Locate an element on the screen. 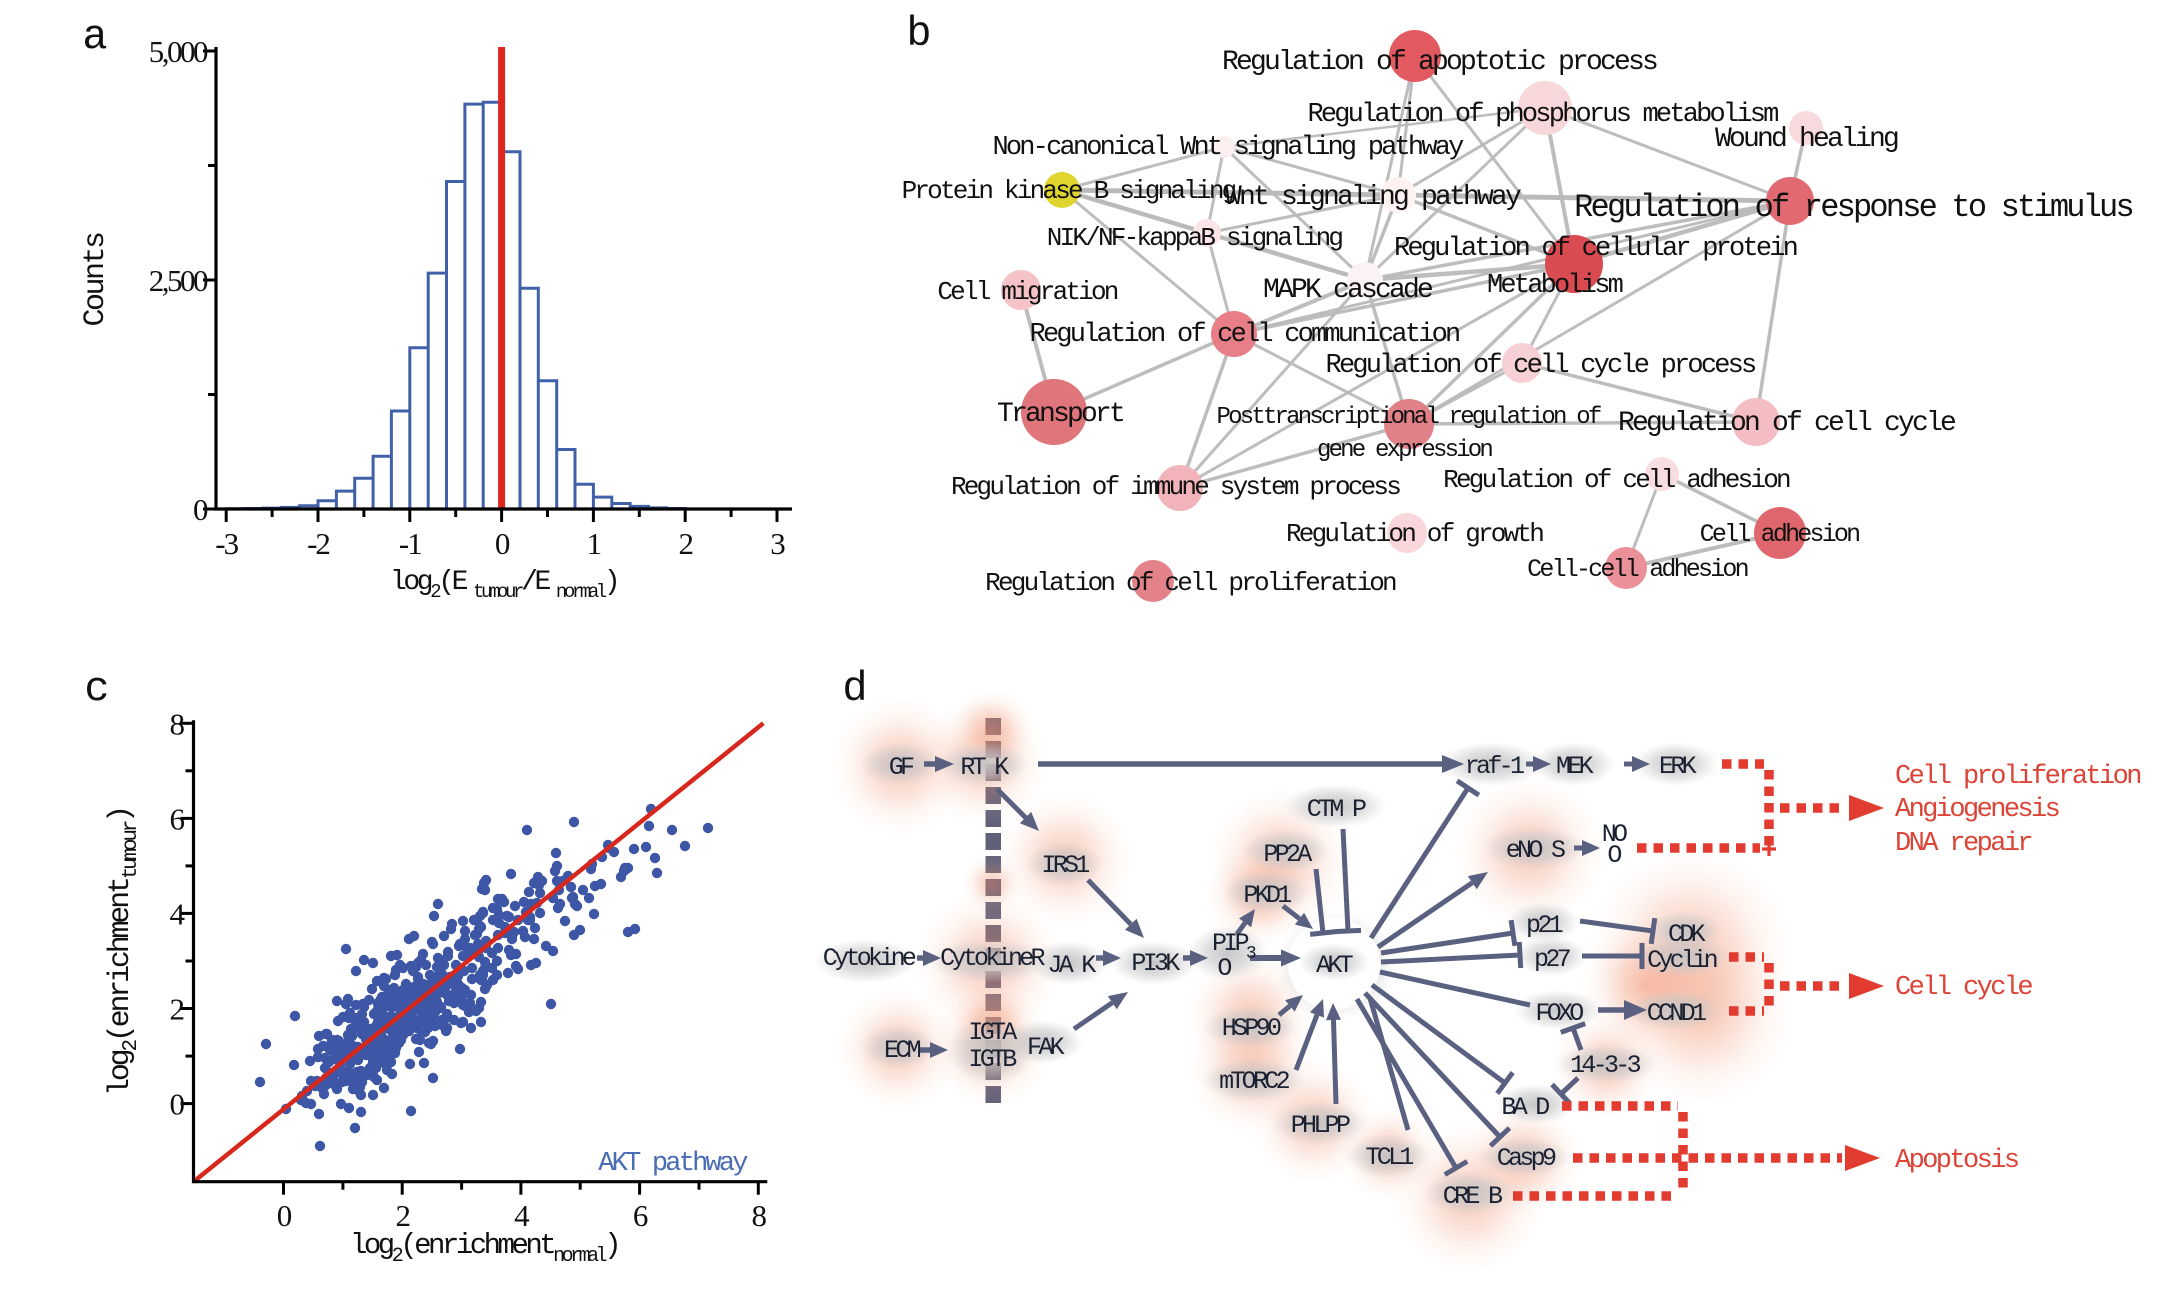 The height and width of the screenshot is (1311, 2175). svg-text:Regulation of cell cycle proce: Regulation of cell cycle process is located at coordinates (1540, 366).